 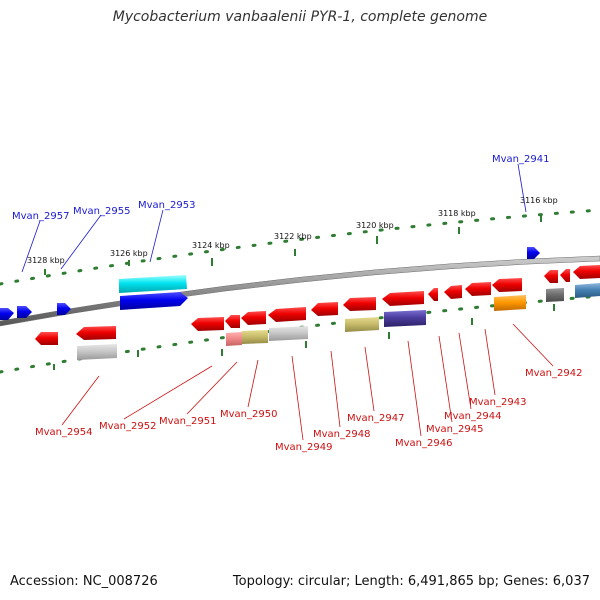 I want to click on reverse-strand-genes, so click(x=317, y=312).